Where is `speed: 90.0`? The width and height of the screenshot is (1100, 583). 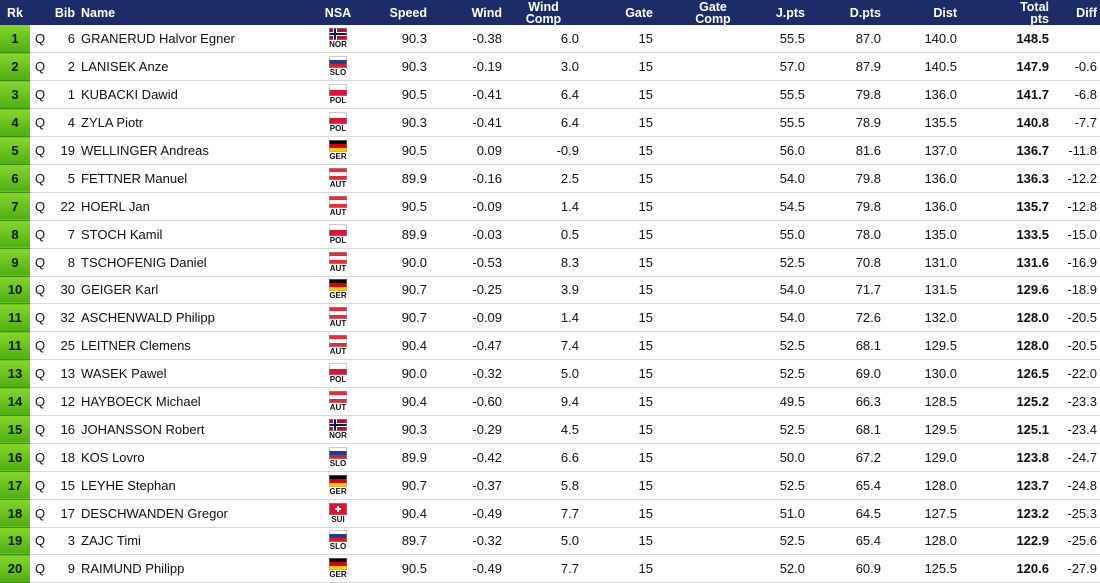
speed: 90.0 is located at coordinates (399, 374).